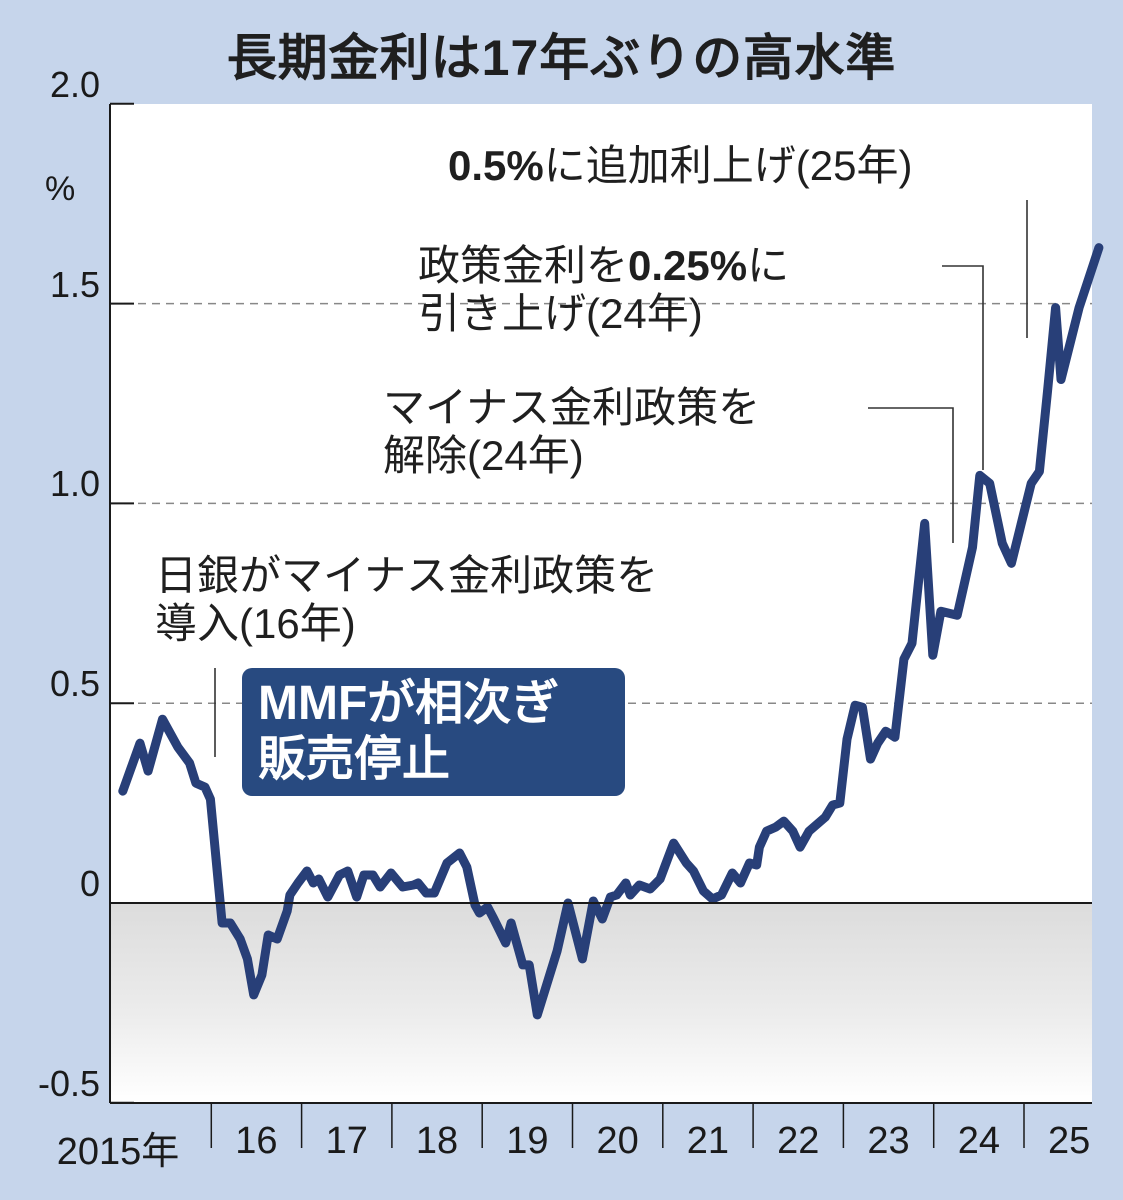 The height and width of the screenshot is (1200, 1123). Describe the element at coordinates (560, 313) in the screenshot. I see `annotation-line: 引き上げ(24年)` at that location.